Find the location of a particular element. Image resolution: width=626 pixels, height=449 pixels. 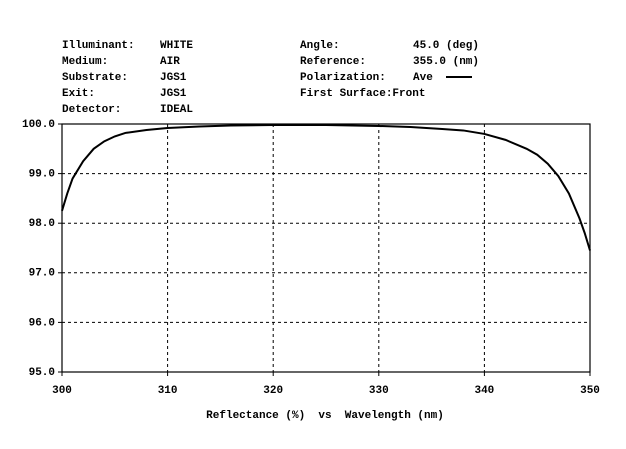

info-label: Illuminant: is located at coordinates (98, 46).